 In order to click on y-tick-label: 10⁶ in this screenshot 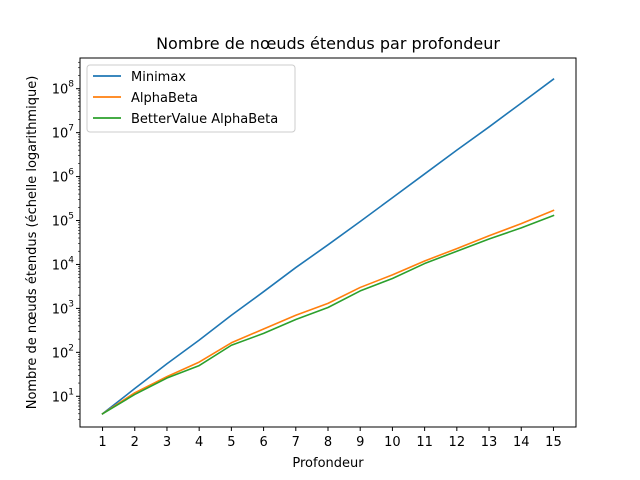, I will do `click(63, 177)`.